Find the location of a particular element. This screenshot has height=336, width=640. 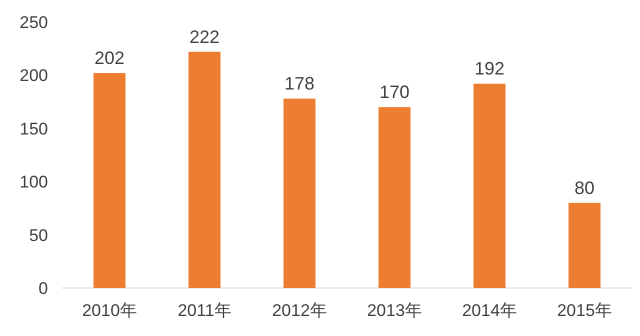

x-tick-label: 2011年 is located at coordinates (205, 310).